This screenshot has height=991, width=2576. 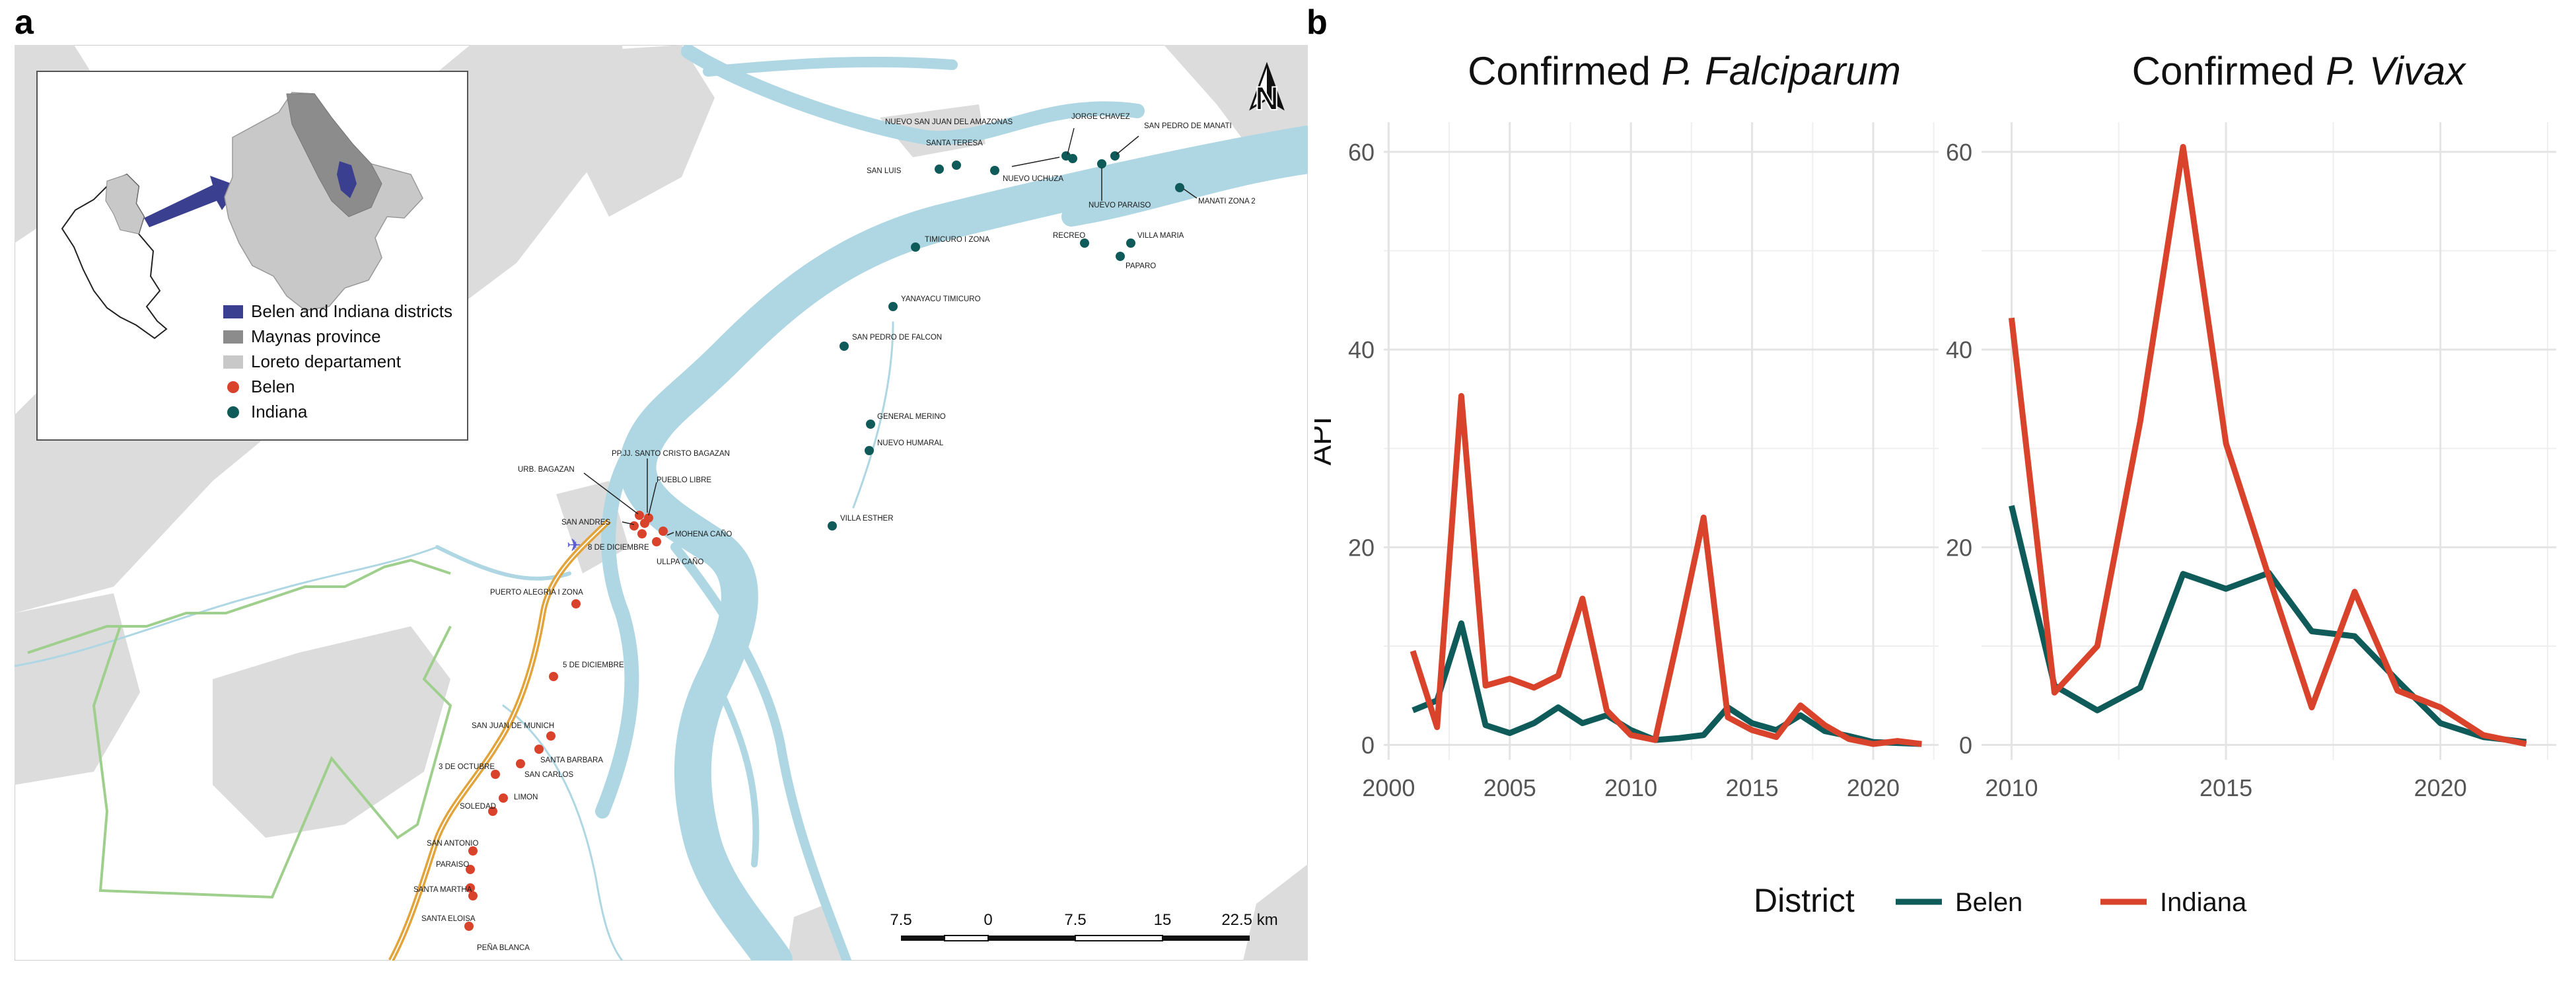 What do you see at coordinates (316, 336) in the screenshot?
I see `legend-label: Maynas province` at bounding box center [316, 336].